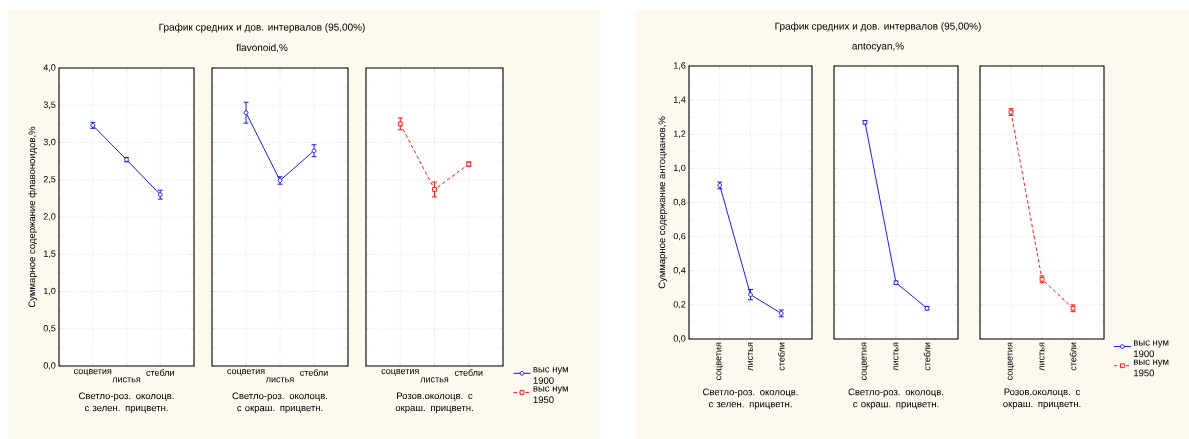 Image resolution: width=1189 pixels, height=439 pixels. Describe the element at coordinates (663, 202) in the screenshot. I see `y-axis-title: Суммарное содержание антоцианов,%` at that location.